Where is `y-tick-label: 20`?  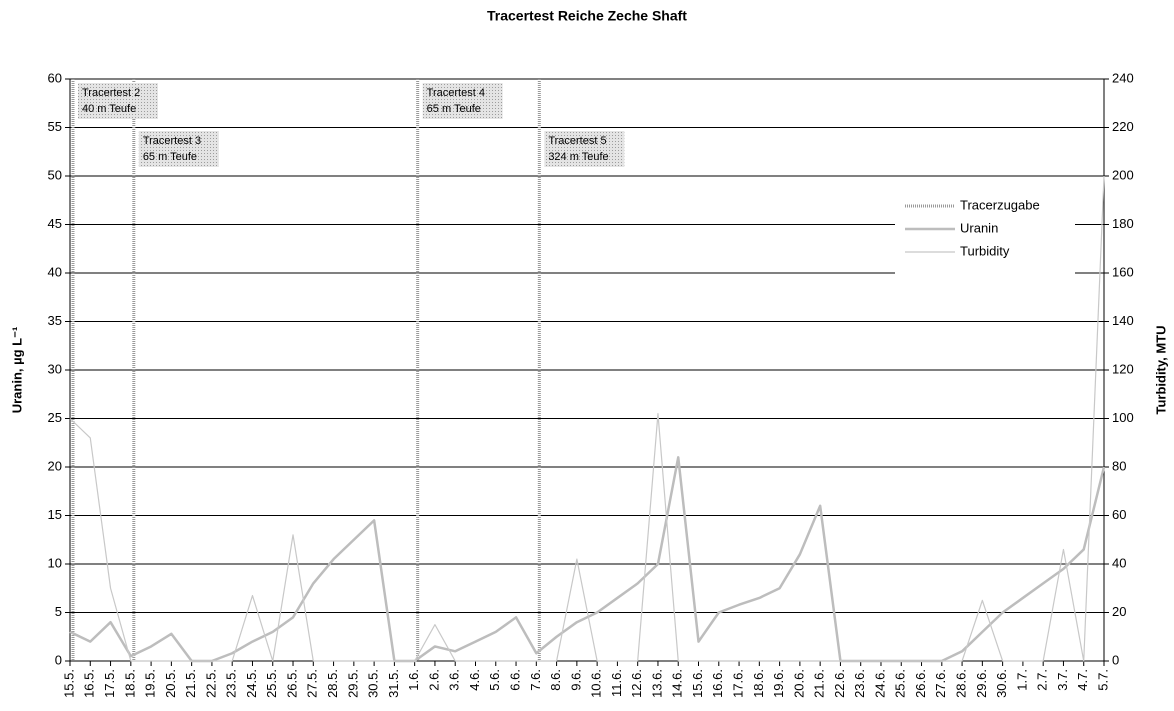 y-tick-label: 20 is located at coordinates (55, 465).